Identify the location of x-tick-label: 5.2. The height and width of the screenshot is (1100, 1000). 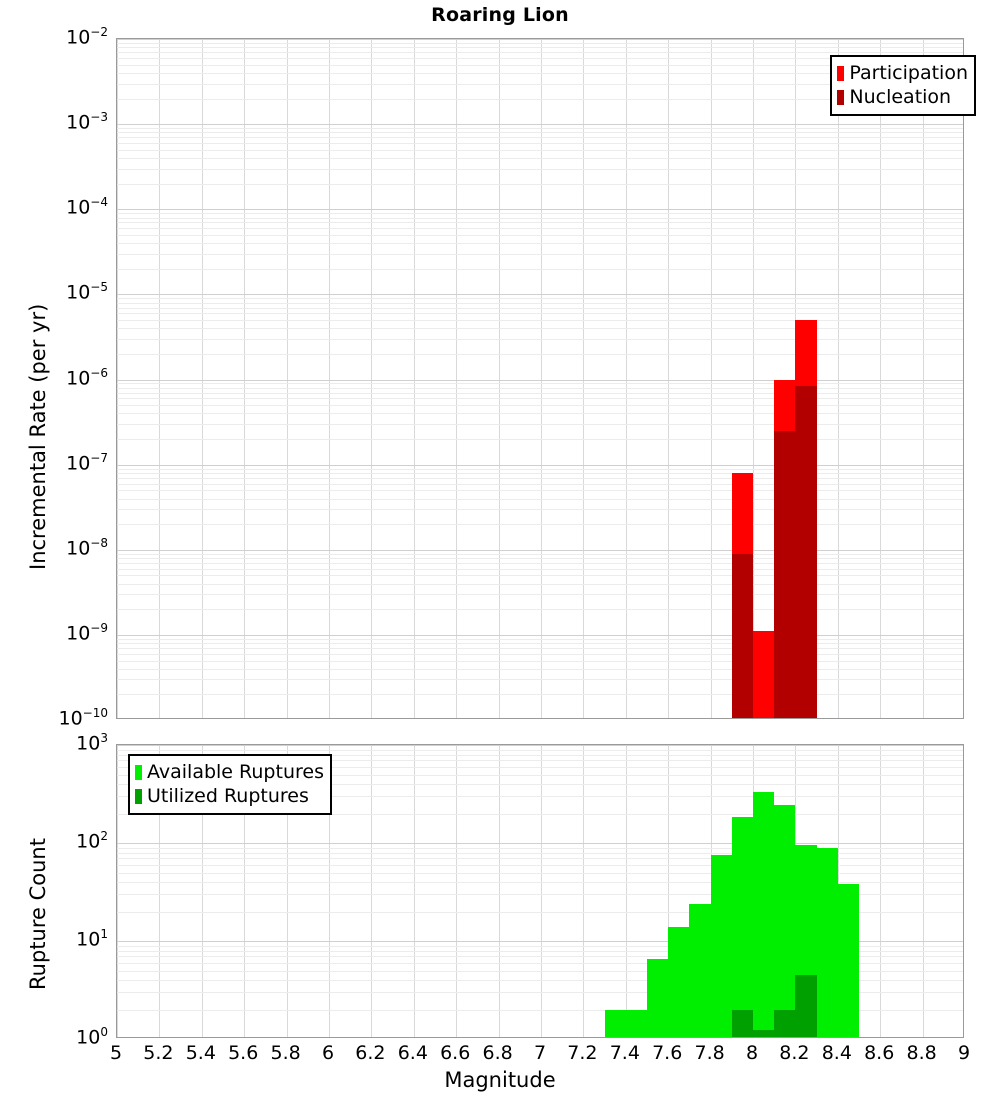
(158, 1053).